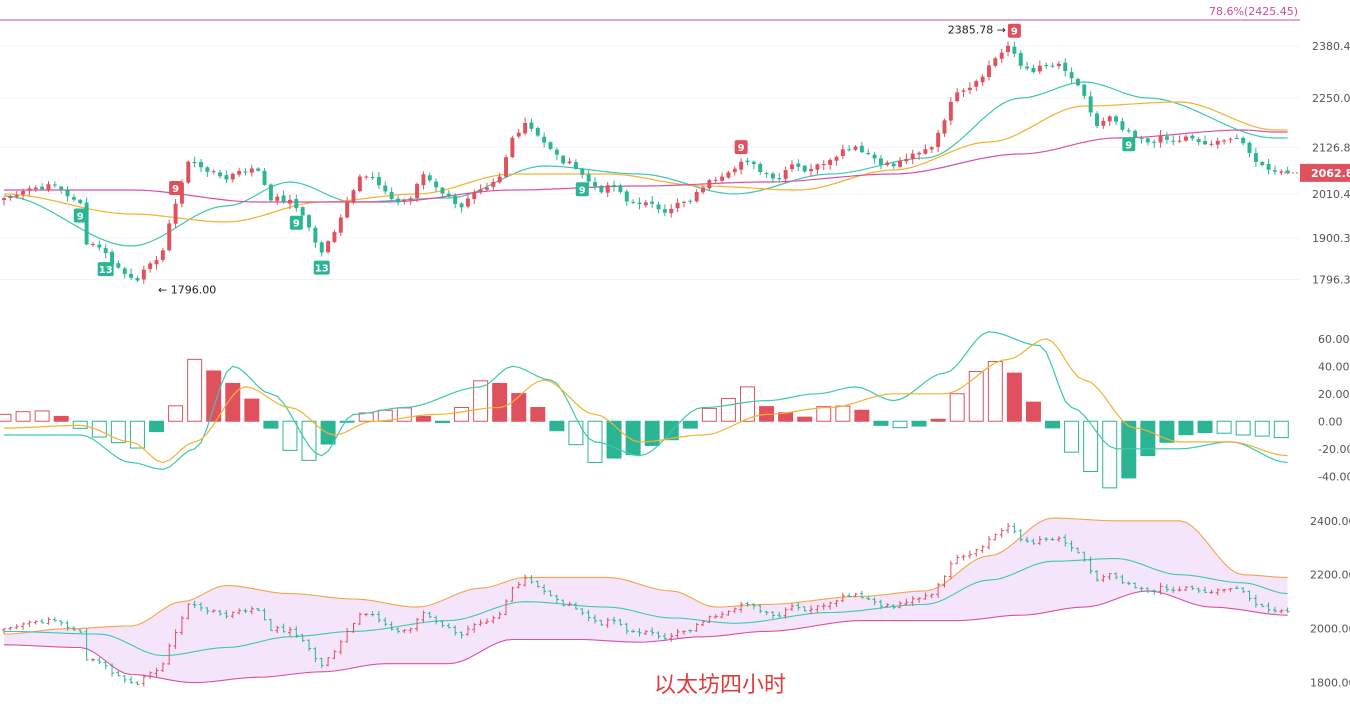  I want to click on sequence-marker: 13, so click(321, 267).